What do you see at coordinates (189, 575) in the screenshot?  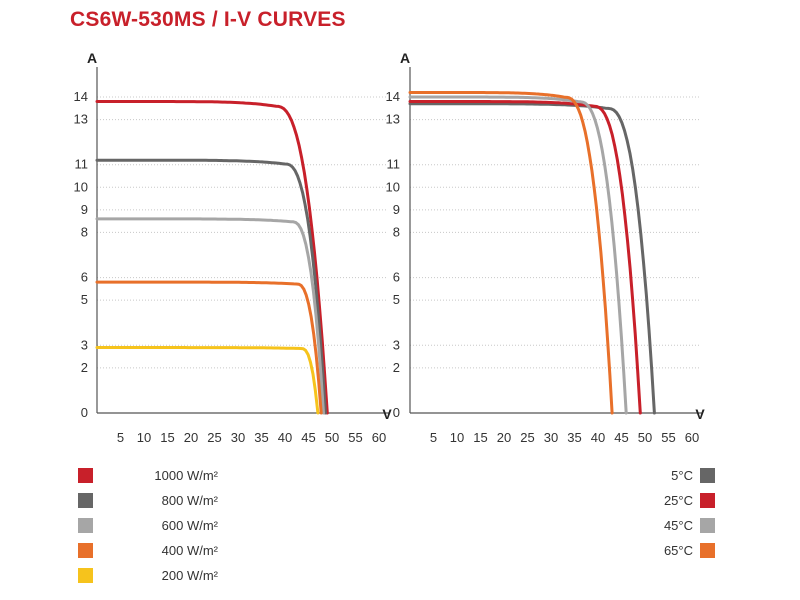 I see `legend-label: 200 W/m²` at bounding box center [189, 575].